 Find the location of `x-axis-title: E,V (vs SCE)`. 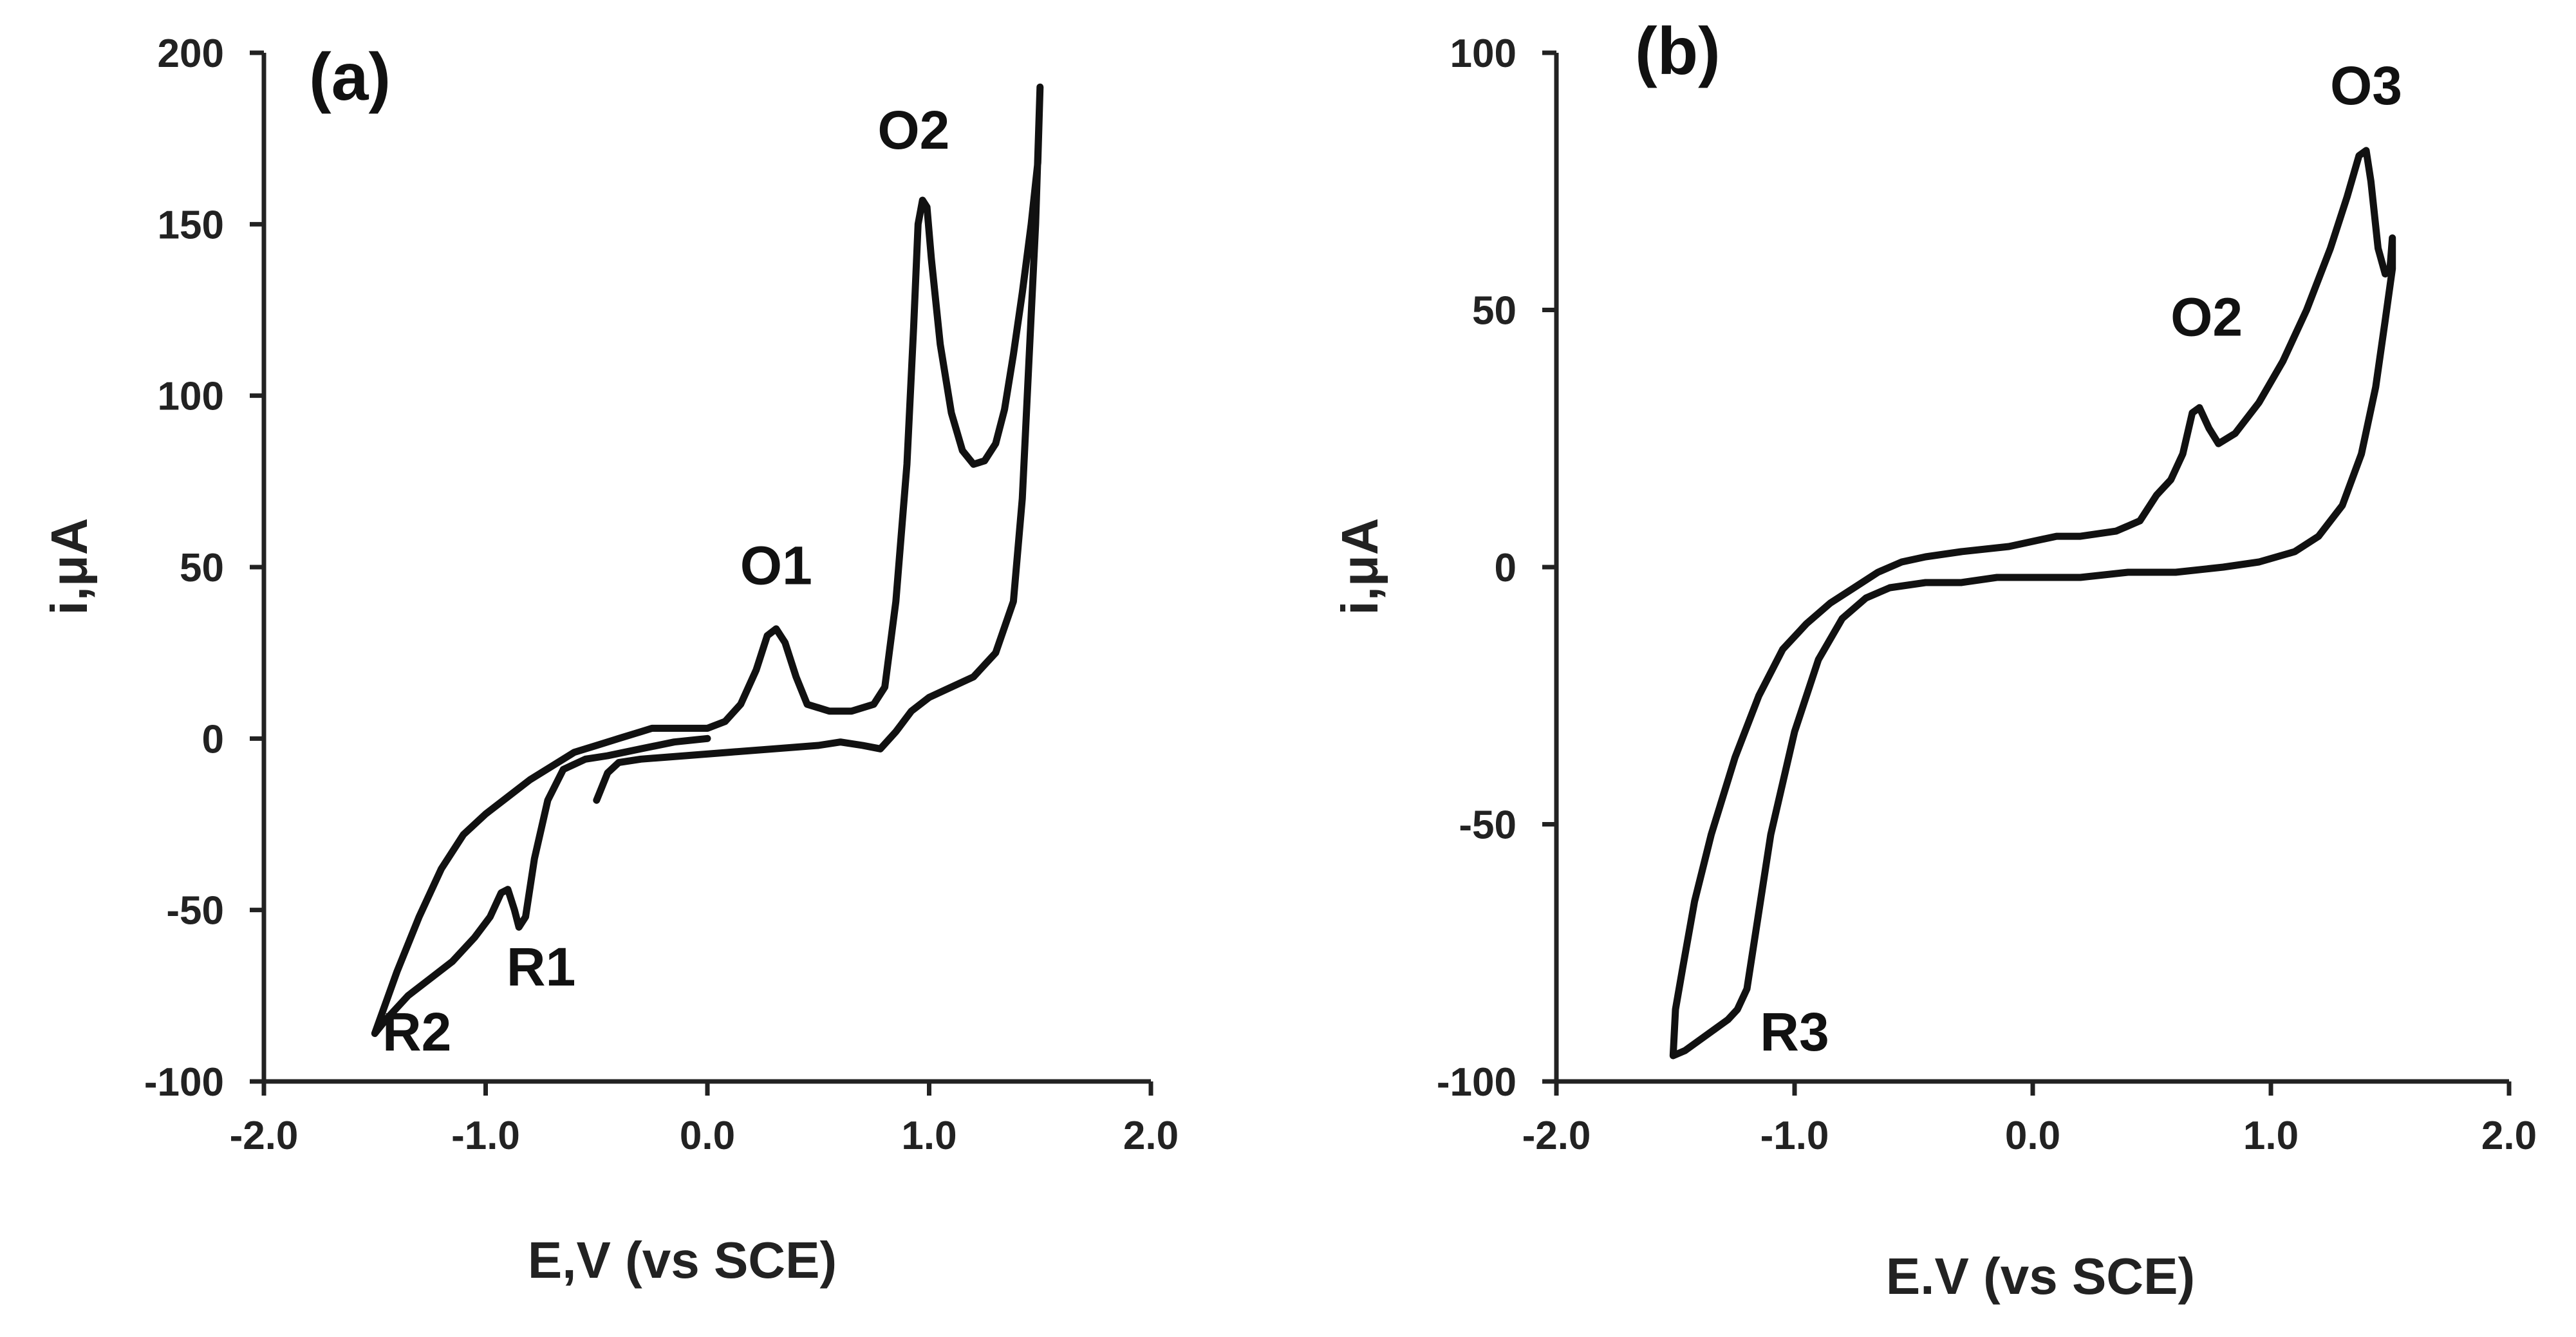

x-axis-title: E,V (vs SCE) is located at coordinates (682, 1260).